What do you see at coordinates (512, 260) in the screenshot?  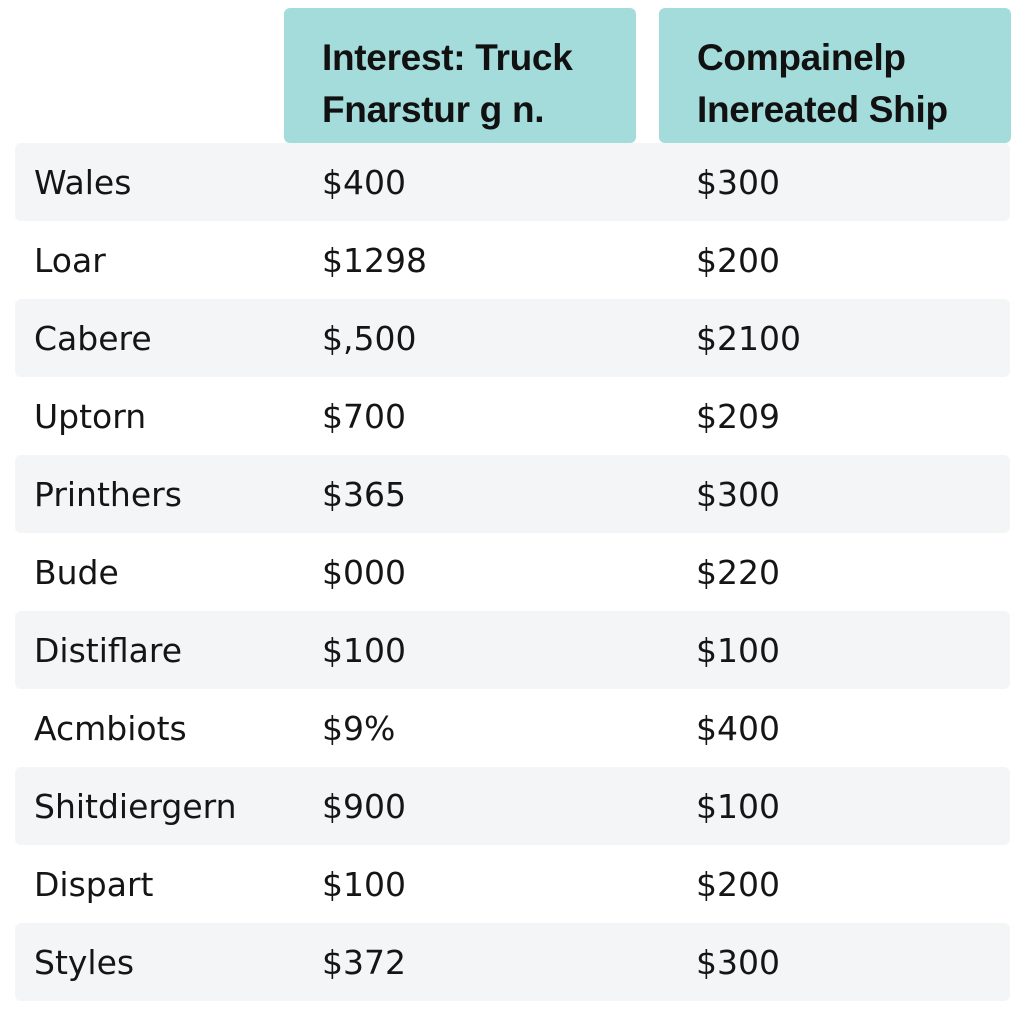 I see `table-row: Loar $1298 $200` at bounding box center [512, 260].